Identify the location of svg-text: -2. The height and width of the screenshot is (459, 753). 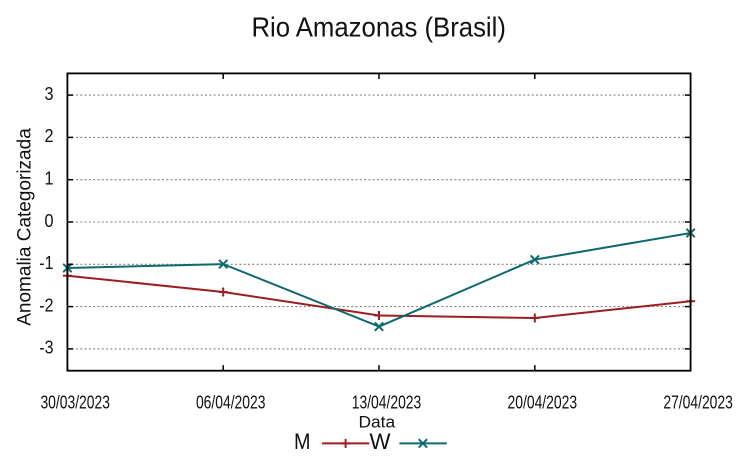
(46, 305).